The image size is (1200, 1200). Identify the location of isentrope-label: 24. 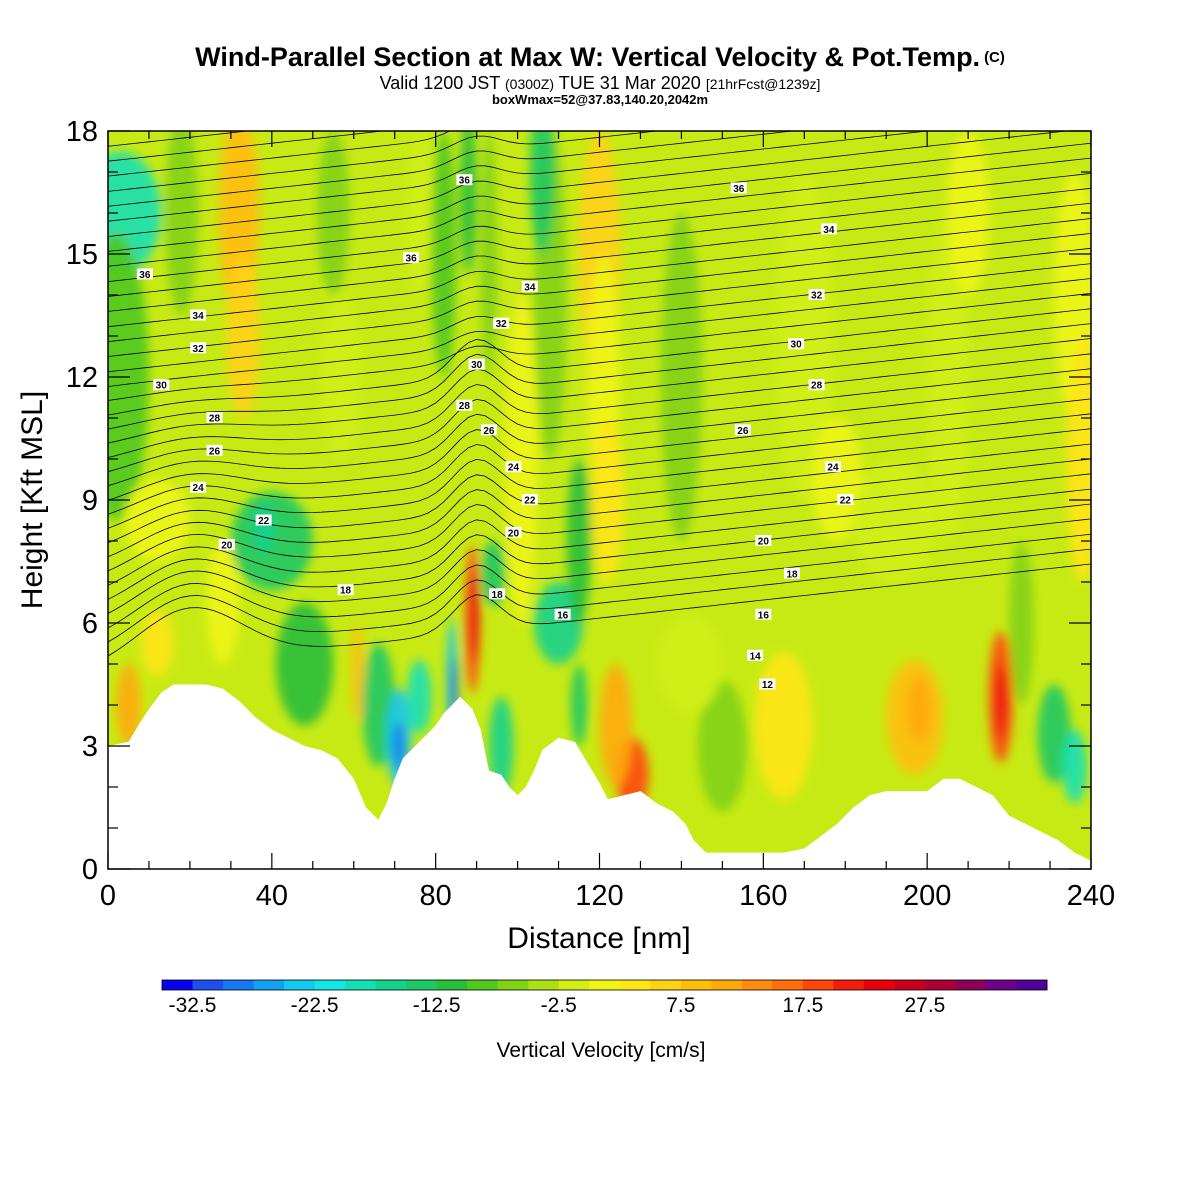
(513, 467).